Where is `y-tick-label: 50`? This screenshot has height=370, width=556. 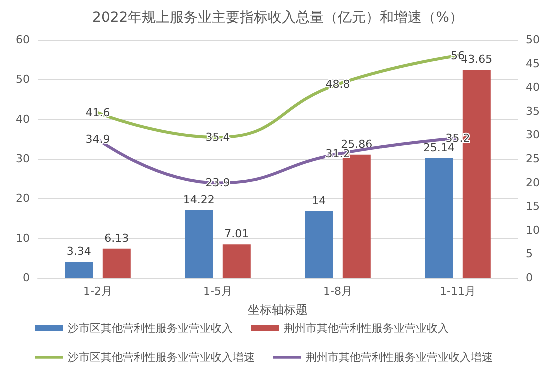
y-tick-label: 50 is located at coordinates (23, 79).